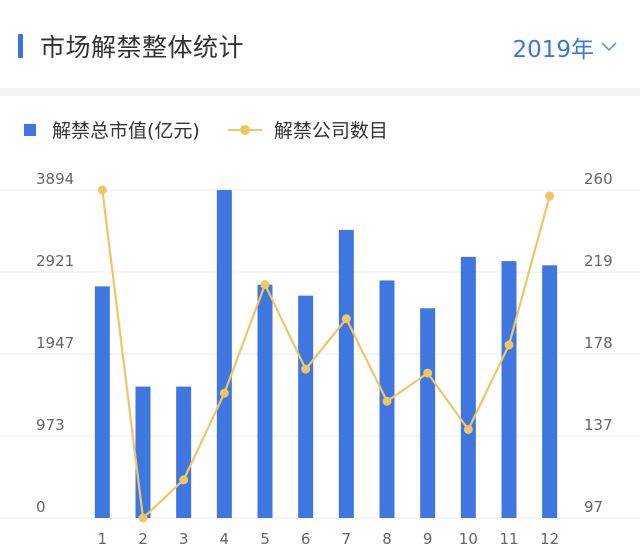 This screenshot has height=560, width=640. Describe the element at coordinates (30, 129) in the screenshot. I see `bar-swatch-icon` at that location.